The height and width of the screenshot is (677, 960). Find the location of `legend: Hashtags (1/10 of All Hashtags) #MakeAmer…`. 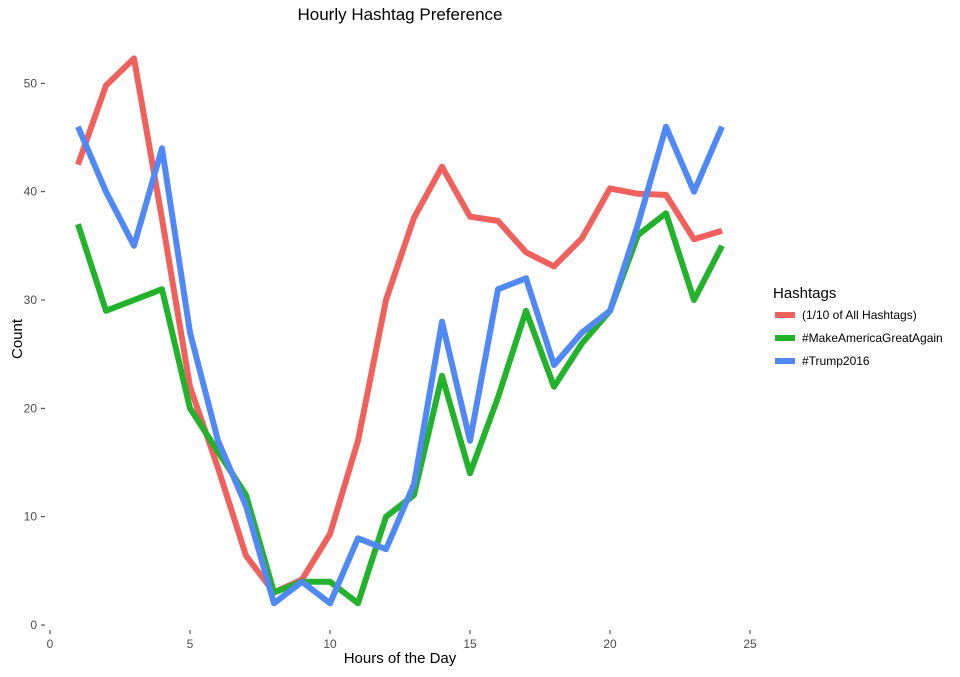

legend: Hashtags (1/10 of All Hashtags) #MakeAmer… is located at coordinates (858, 326).